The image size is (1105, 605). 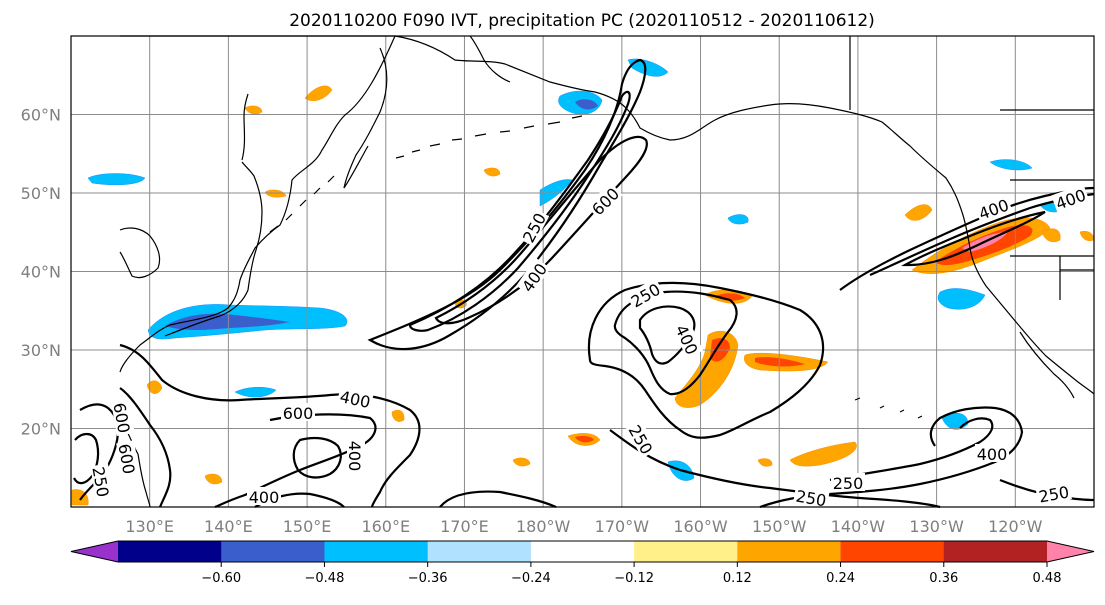 What do you see at coordinates (1047, 365) in the screenshot?
I see `coastline-baja` at bounding box center [1047, 365].